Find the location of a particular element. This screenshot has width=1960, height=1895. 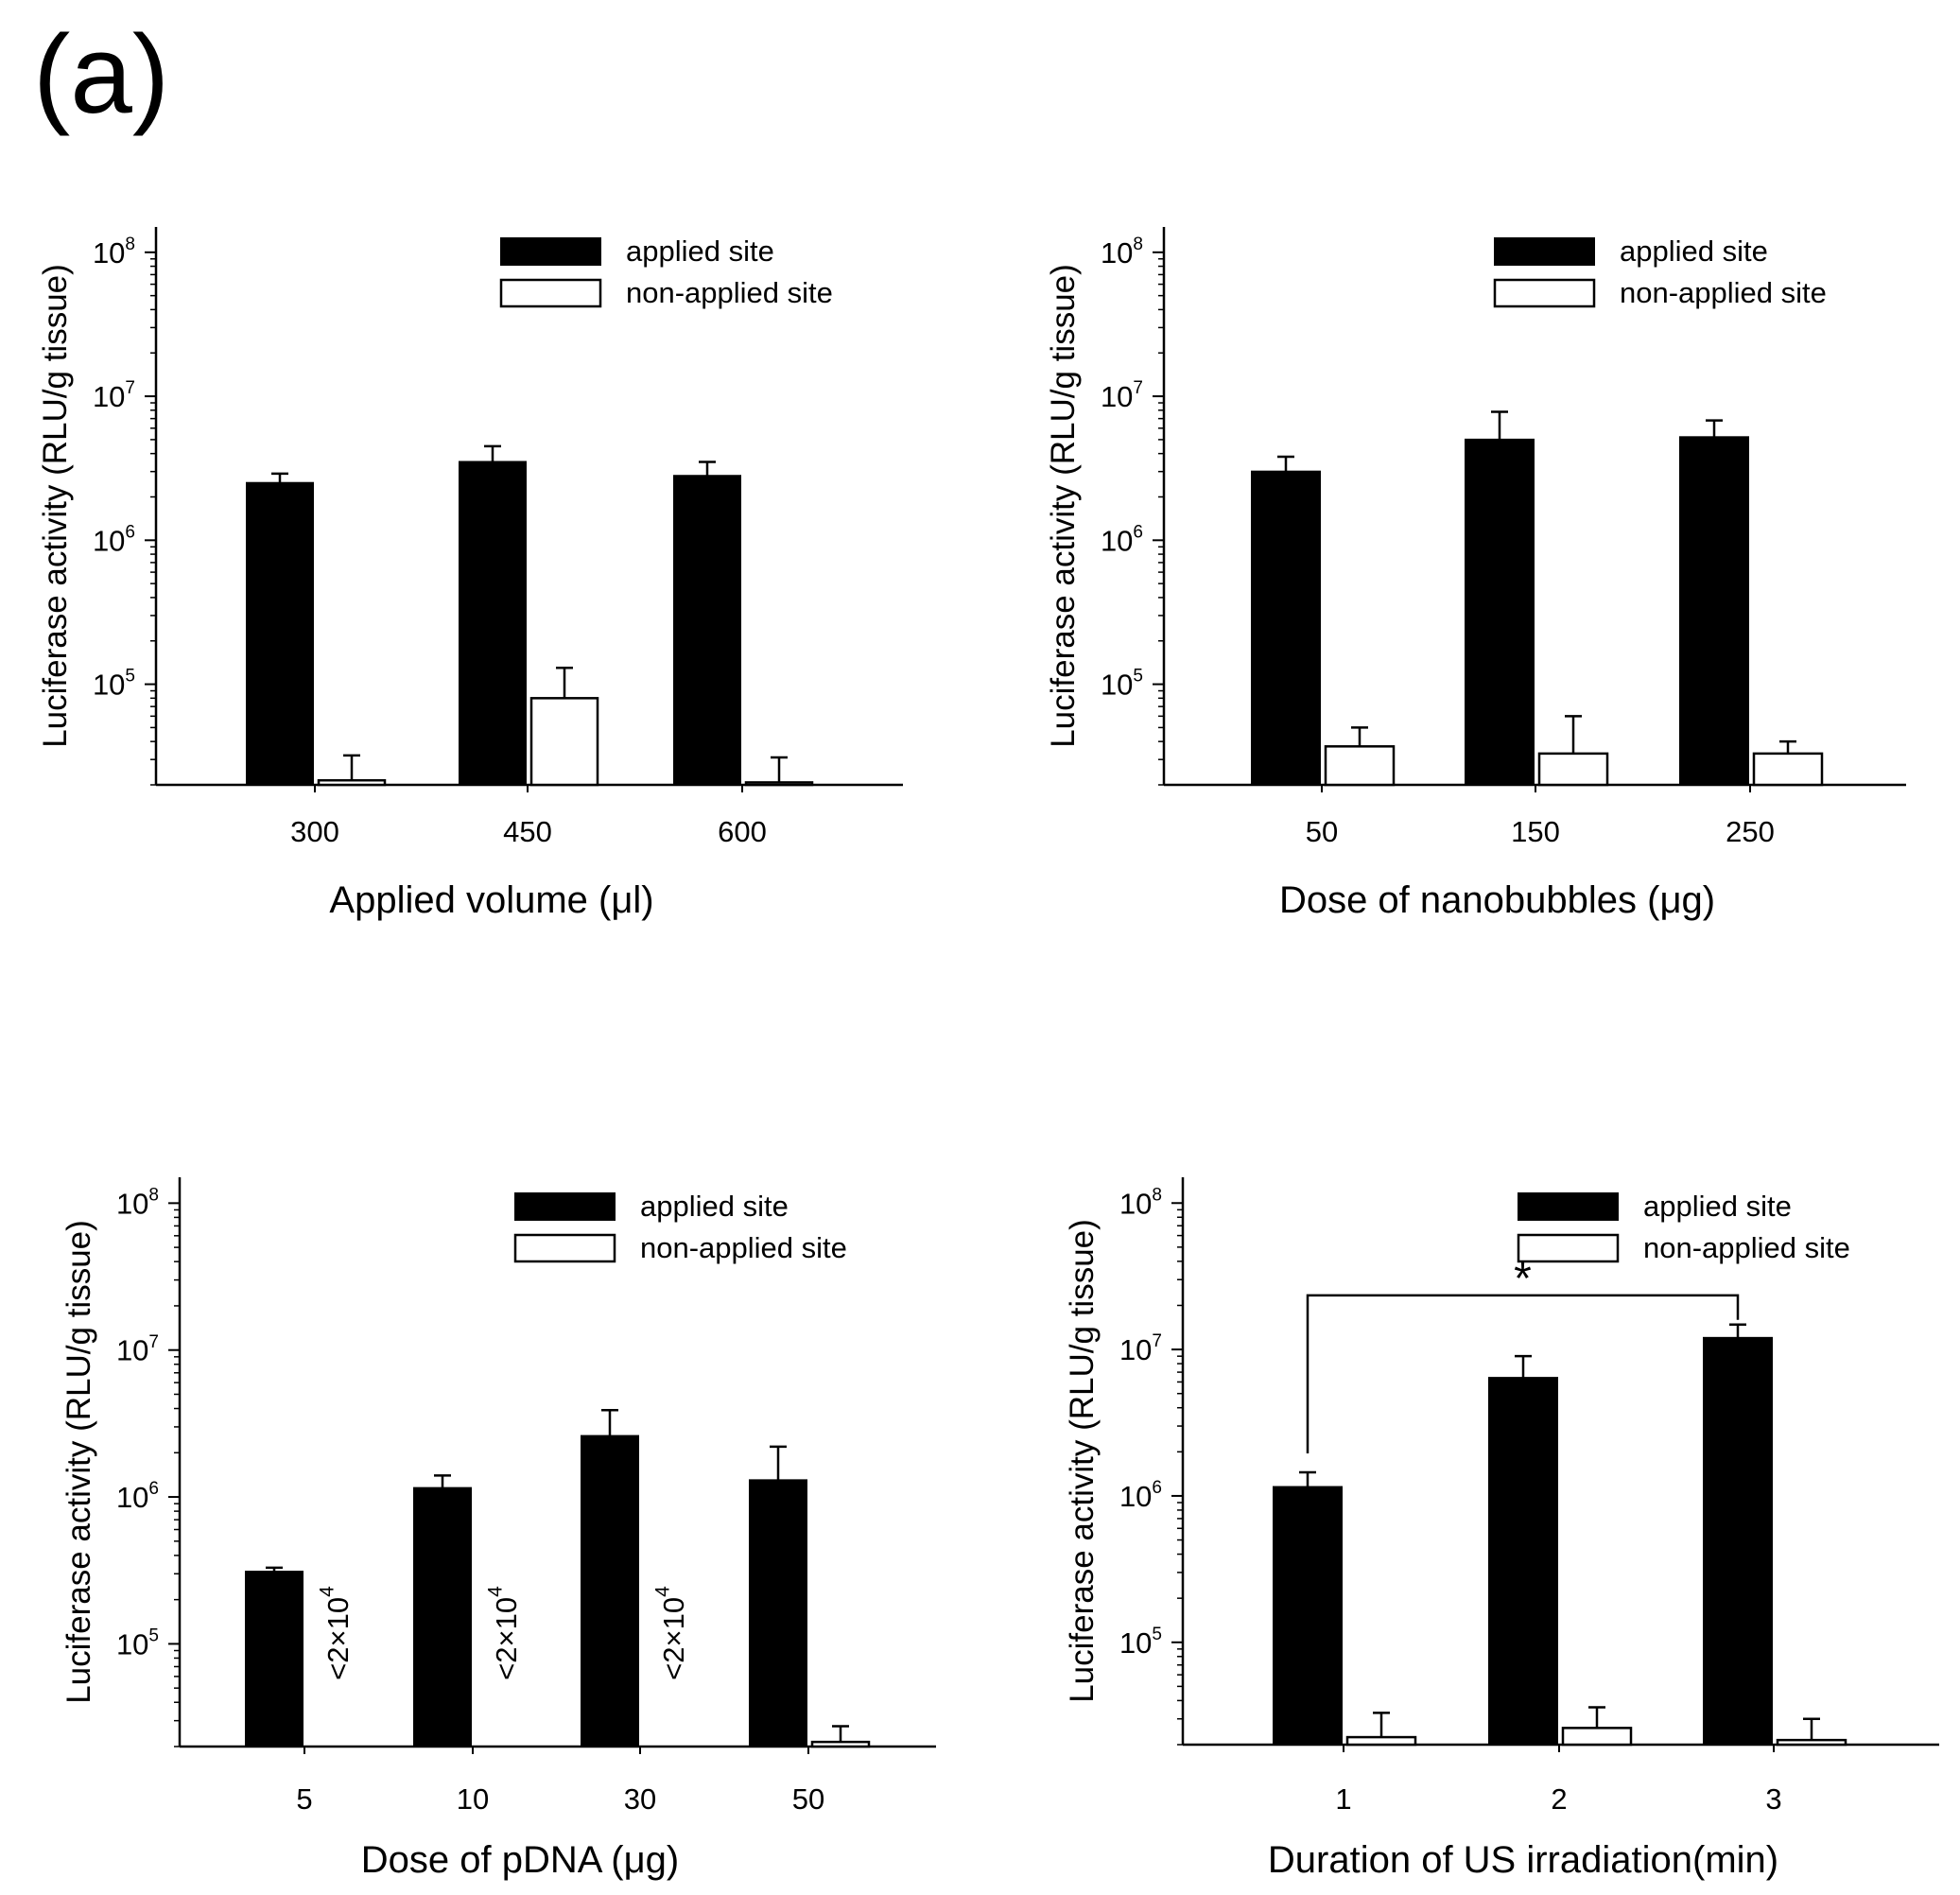

x-tick-label: 450 is located at coordinates (528, 831).